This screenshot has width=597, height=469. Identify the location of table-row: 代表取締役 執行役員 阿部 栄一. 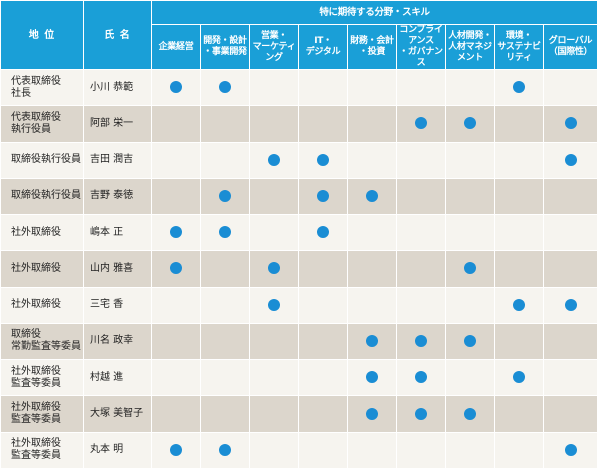
(298, 124).